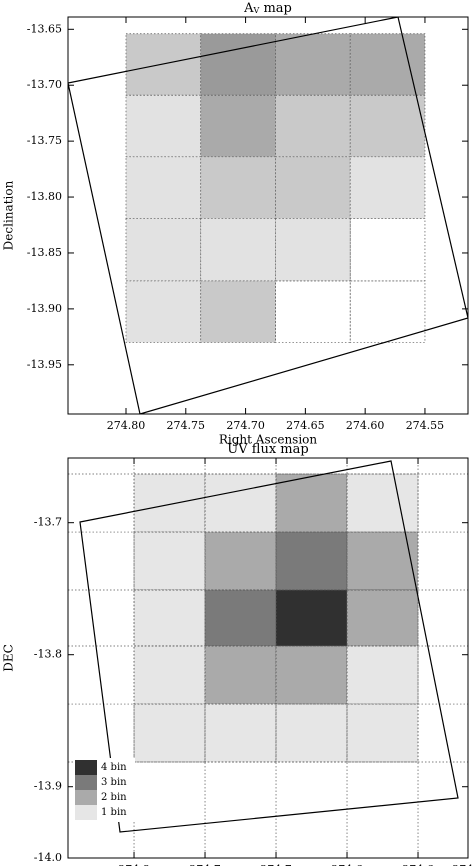 This screenshot has width=476, height=866. Describe the element at coordinates (44, 252) in the screenshot. I see `y-tick-label: -13.85` at that location.